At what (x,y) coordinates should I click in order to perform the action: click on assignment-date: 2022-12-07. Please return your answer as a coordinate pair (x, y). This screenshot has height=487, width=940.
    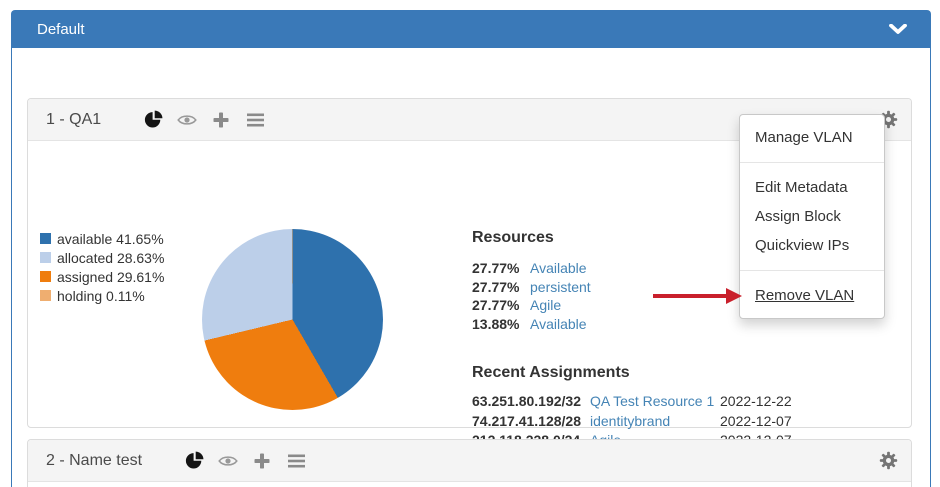
    Looking at the image, I should click on (756, 420).